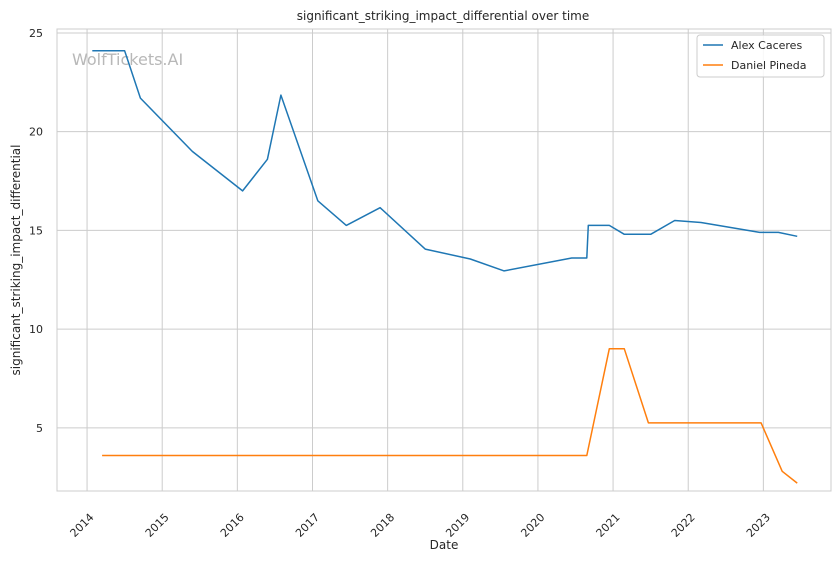 This screenshot has width=840, height=561. Describe the element at coordinates (307, 525) in the screenshot. I see `x-tick-label: 2017` at that location.